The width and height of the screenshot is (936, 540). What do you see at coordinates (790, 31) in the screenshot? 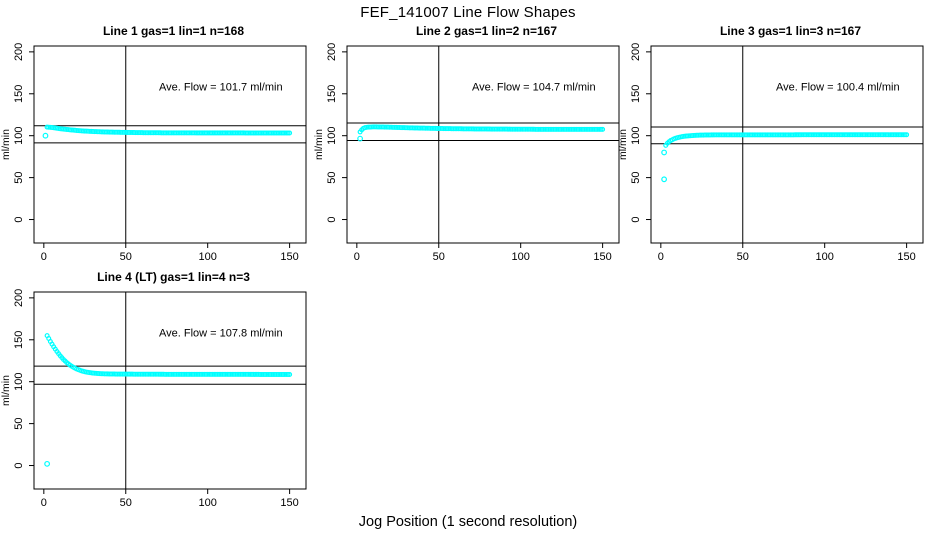
I see `panel-title-line-3: Line 3 gas=1 lin=3 n=167` at bounding box center [790, 31].